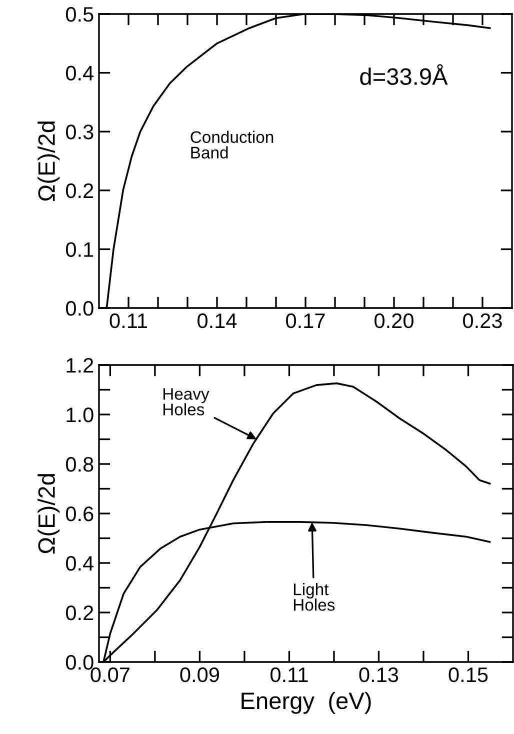 The width and height of the screenshot is (514, 734). Describe the element at coordinates (80, 14) in the screenshot. I see `y-tick-label: 0.5` at that location.